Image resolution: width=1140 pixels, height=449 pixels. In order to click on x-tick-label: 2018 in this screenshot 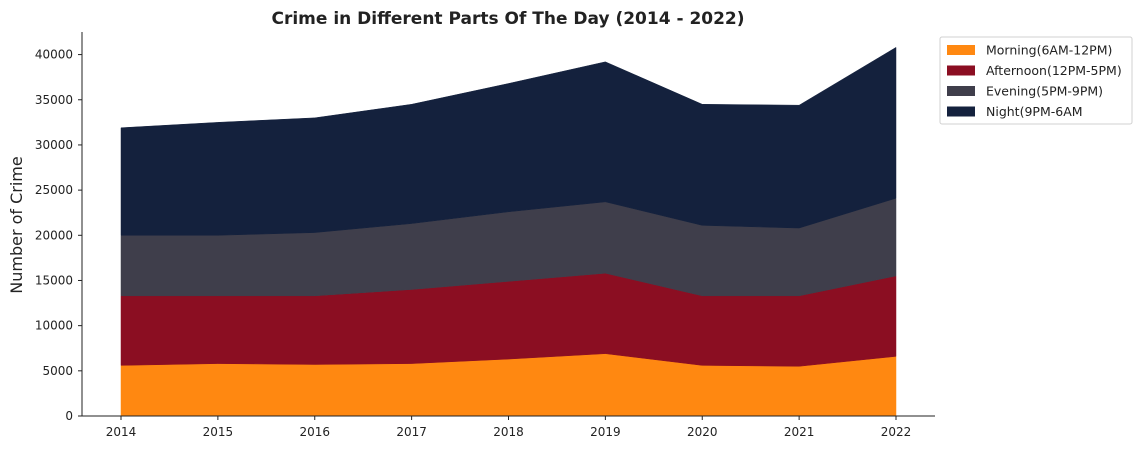, I will do `click(508, 432)`.